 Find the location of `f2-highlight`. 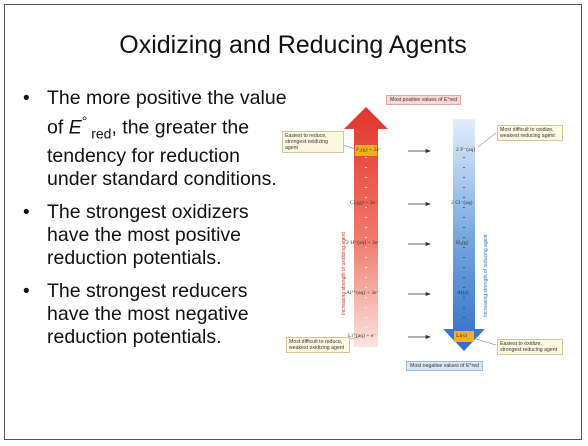

f2-highlight is located at coordinates (366, 150).